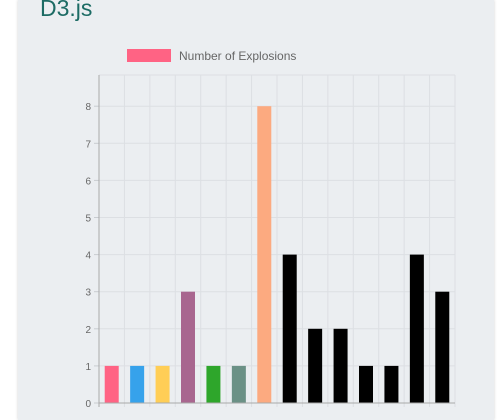 Image resolution: width=504 pixels, height=420 pixels. Describe the element at coordinates (88, 144) in the screenshot. I see `y-tick-label: 7` at that location.